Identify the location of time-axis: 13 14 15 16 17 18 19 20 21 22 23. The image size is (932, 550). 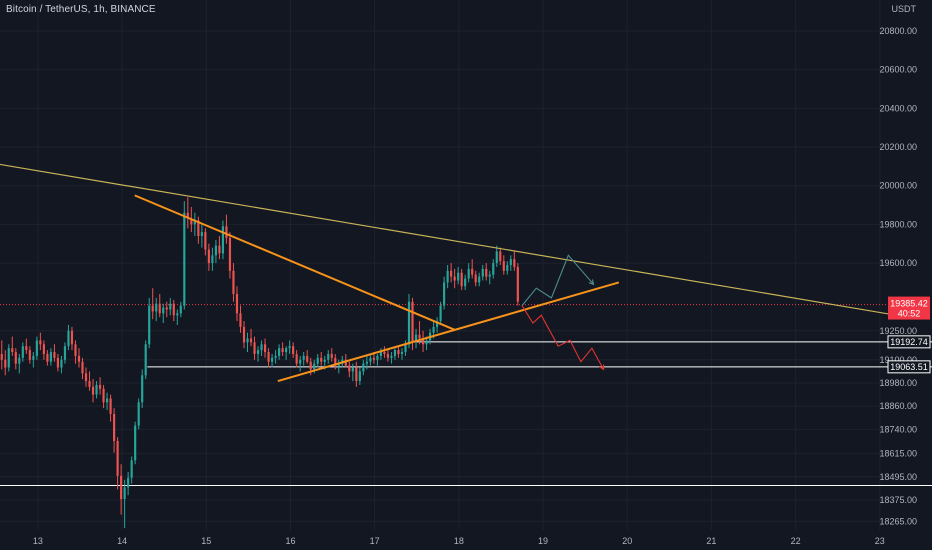
(459, 541).